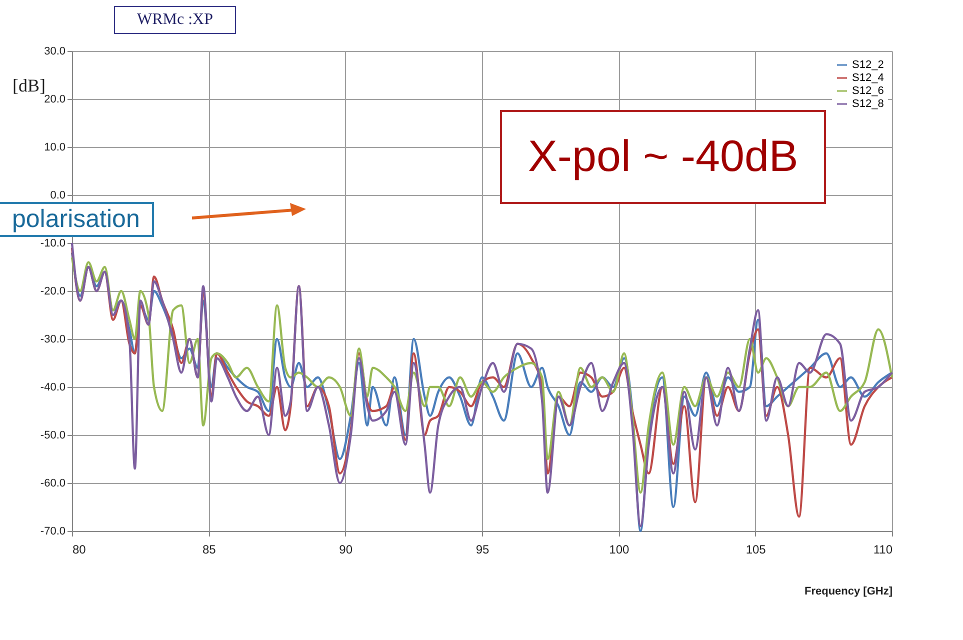  Describe the element at coordinates (53, 340) in the screenshot. I see `y-tick-label: -30.0` at that location.